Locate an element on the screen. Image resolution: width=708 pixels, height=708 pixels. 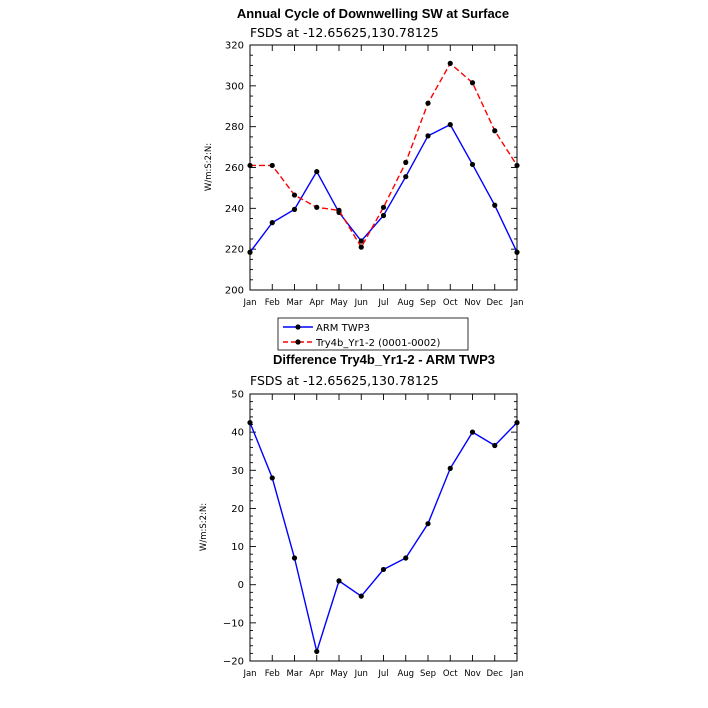
legend-box is located at coordinates (373, 334).